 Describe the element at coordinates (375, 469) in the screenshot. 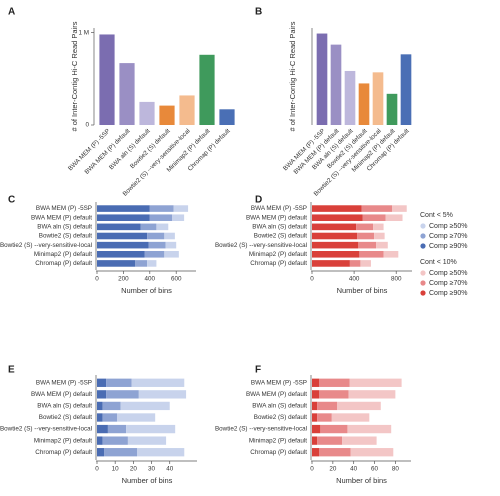

I see `x-tick-label: 60` at that location.